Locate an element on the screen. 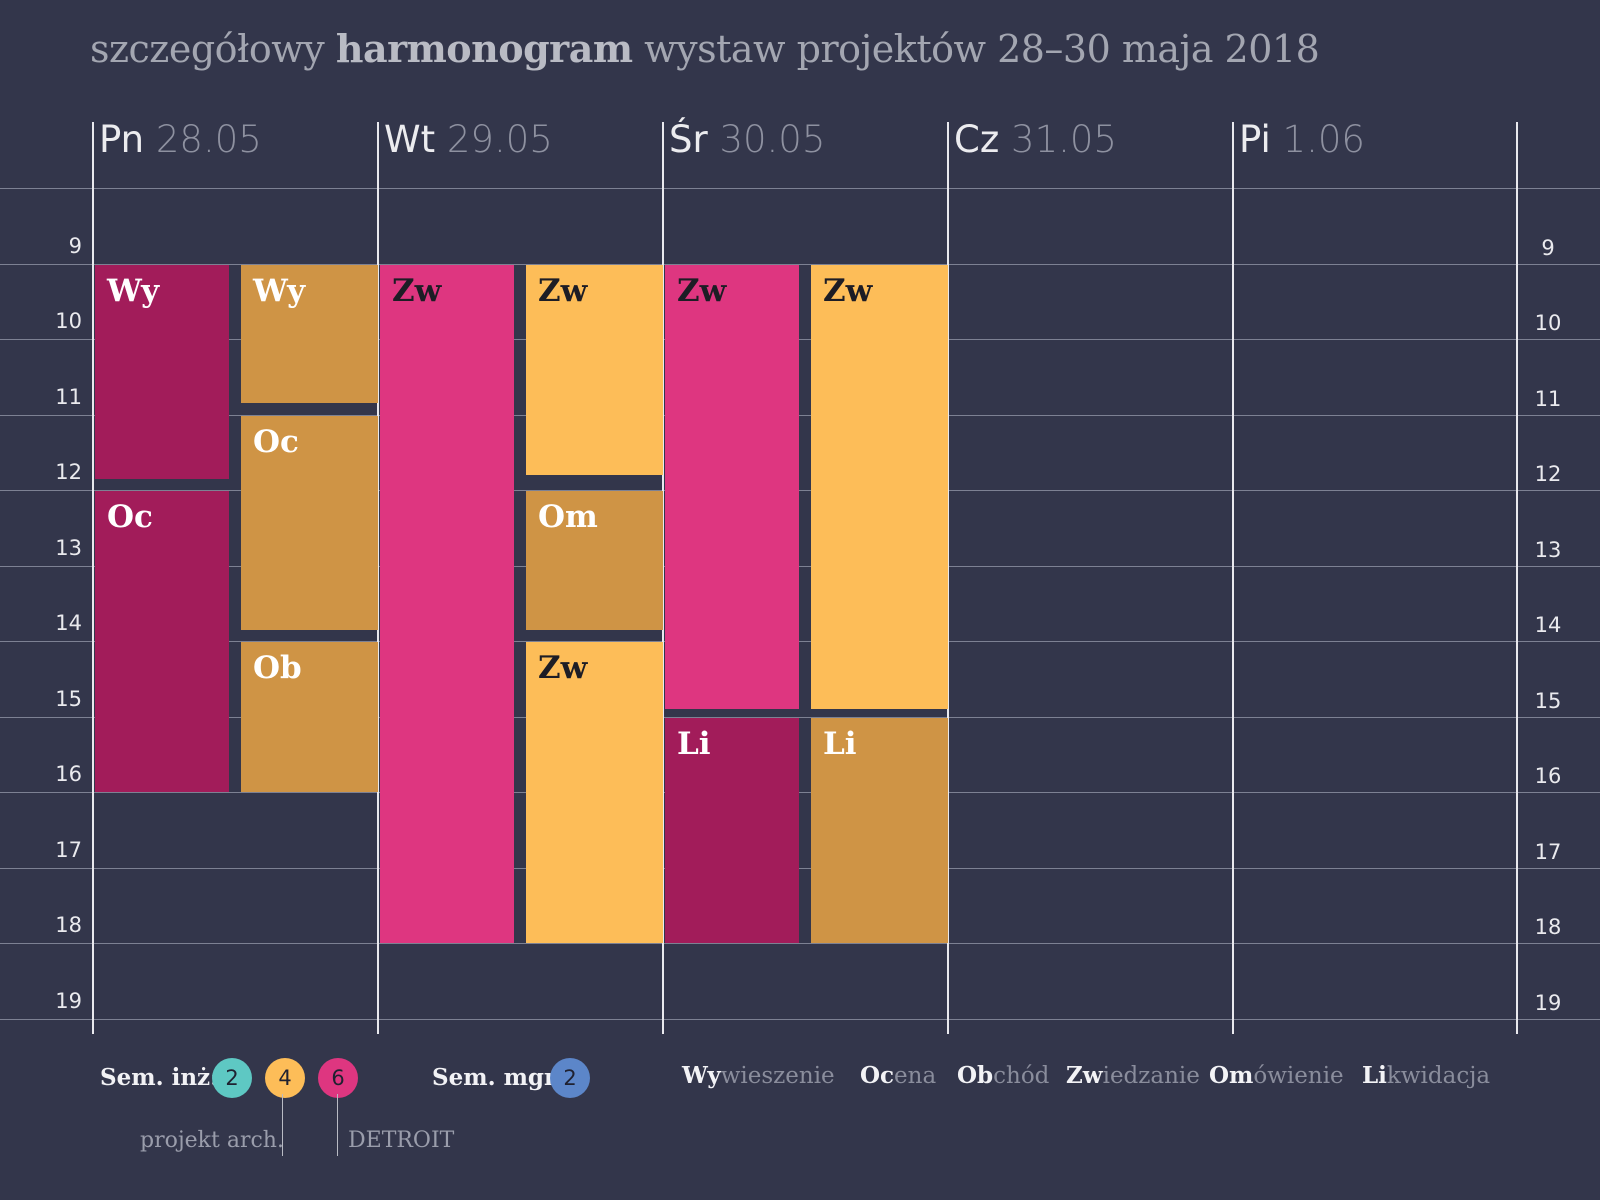 Image resolution: width=1600 pixels, height=1200 pixels. day-header: Pi 1.06 is located at coordinates (1302, 139).